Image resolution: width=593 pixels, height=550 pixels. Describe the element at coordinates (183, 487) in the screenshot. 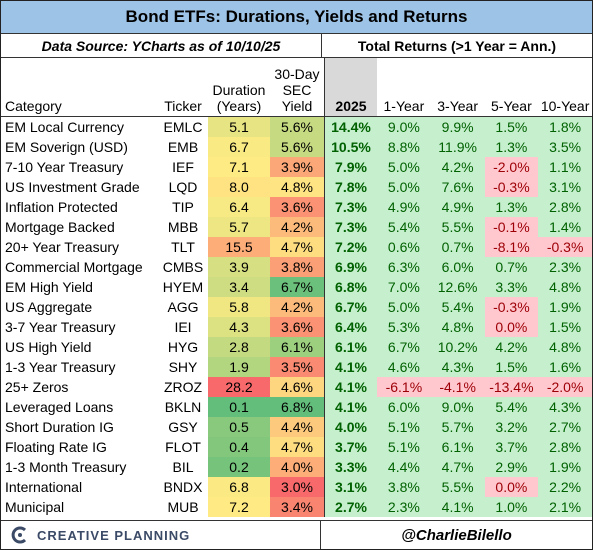

I see `ticker-cell: BNDX` at that location.